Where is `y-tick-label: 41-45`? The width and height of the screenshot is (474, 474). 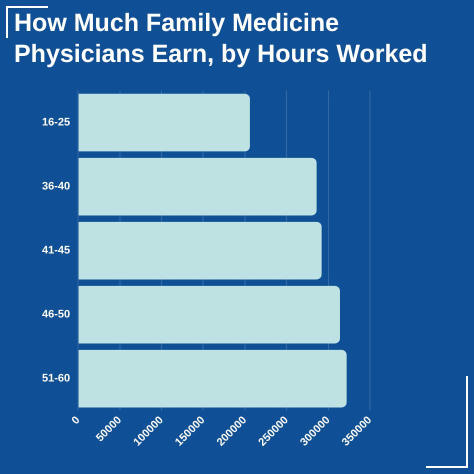 y-tick-label: 41-45 is located at coordinates (56, 250).